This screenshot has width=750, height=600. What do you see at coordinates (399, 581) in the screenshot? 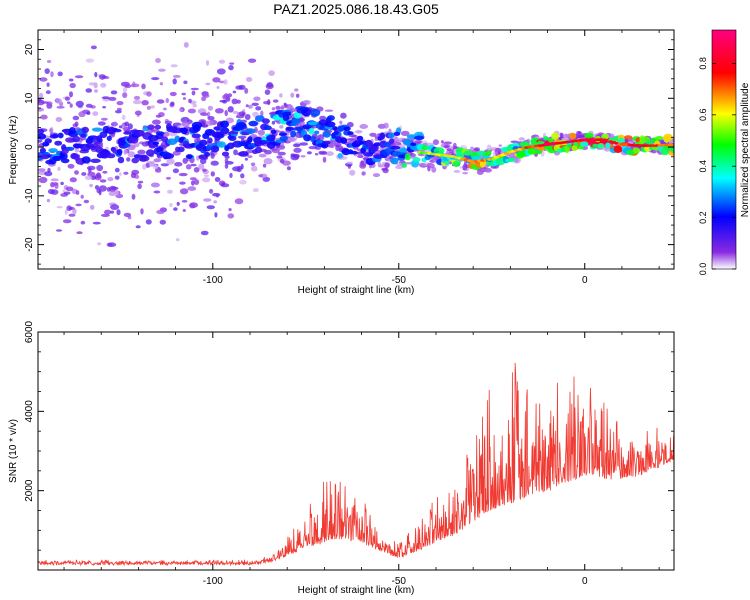
I see `x-tick-label: -50` at bounding box center [399, 581].